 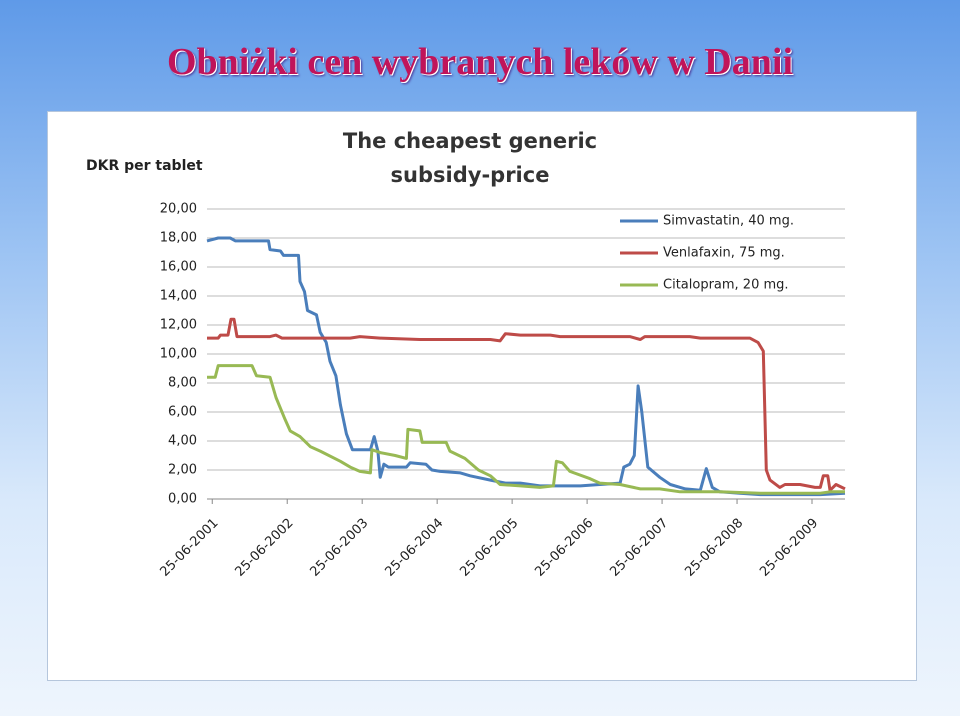 What do you see at coordinates (264, 548) in the screenshot?
I see `x-tick-label: 25-06-2002` at bounding box center [264, 548].